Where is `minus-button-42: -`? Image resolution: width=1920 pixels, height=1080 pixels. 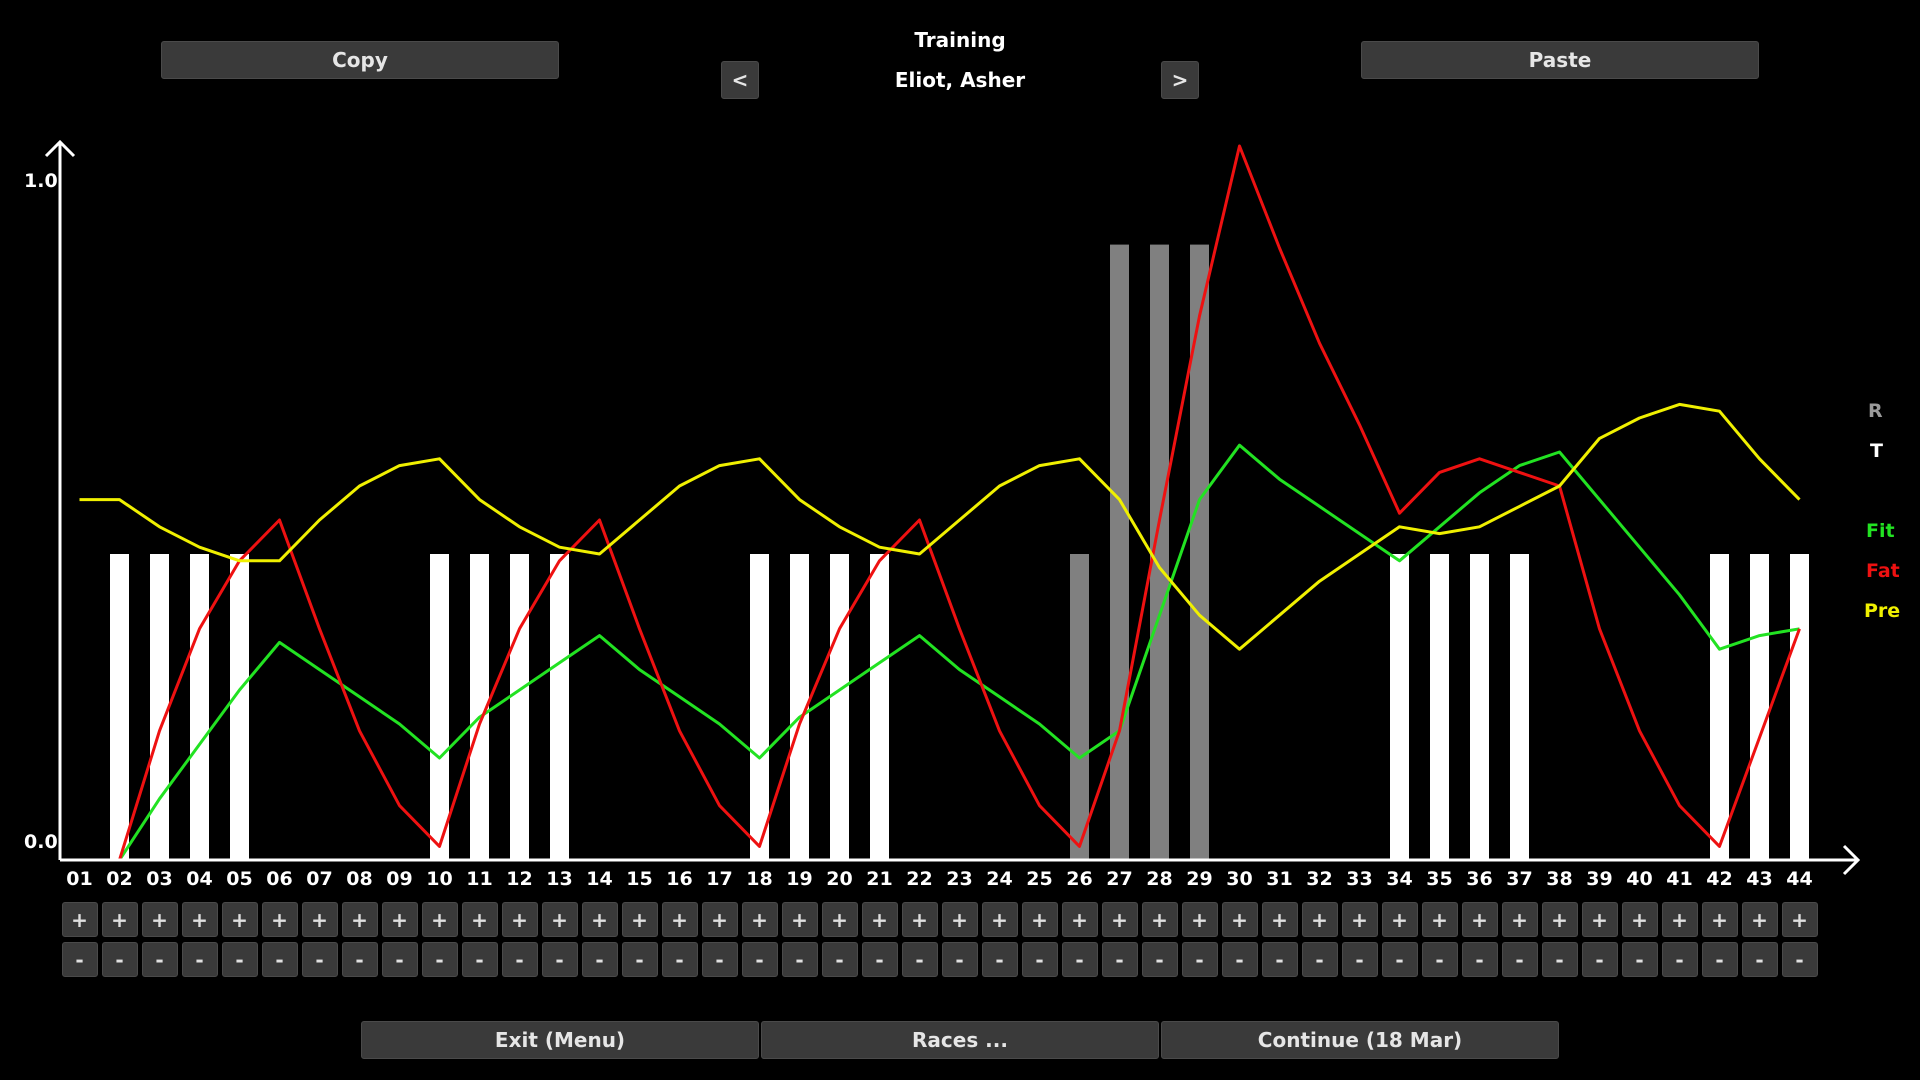 minus-button-42: - is located at coordinates (1719, 959).